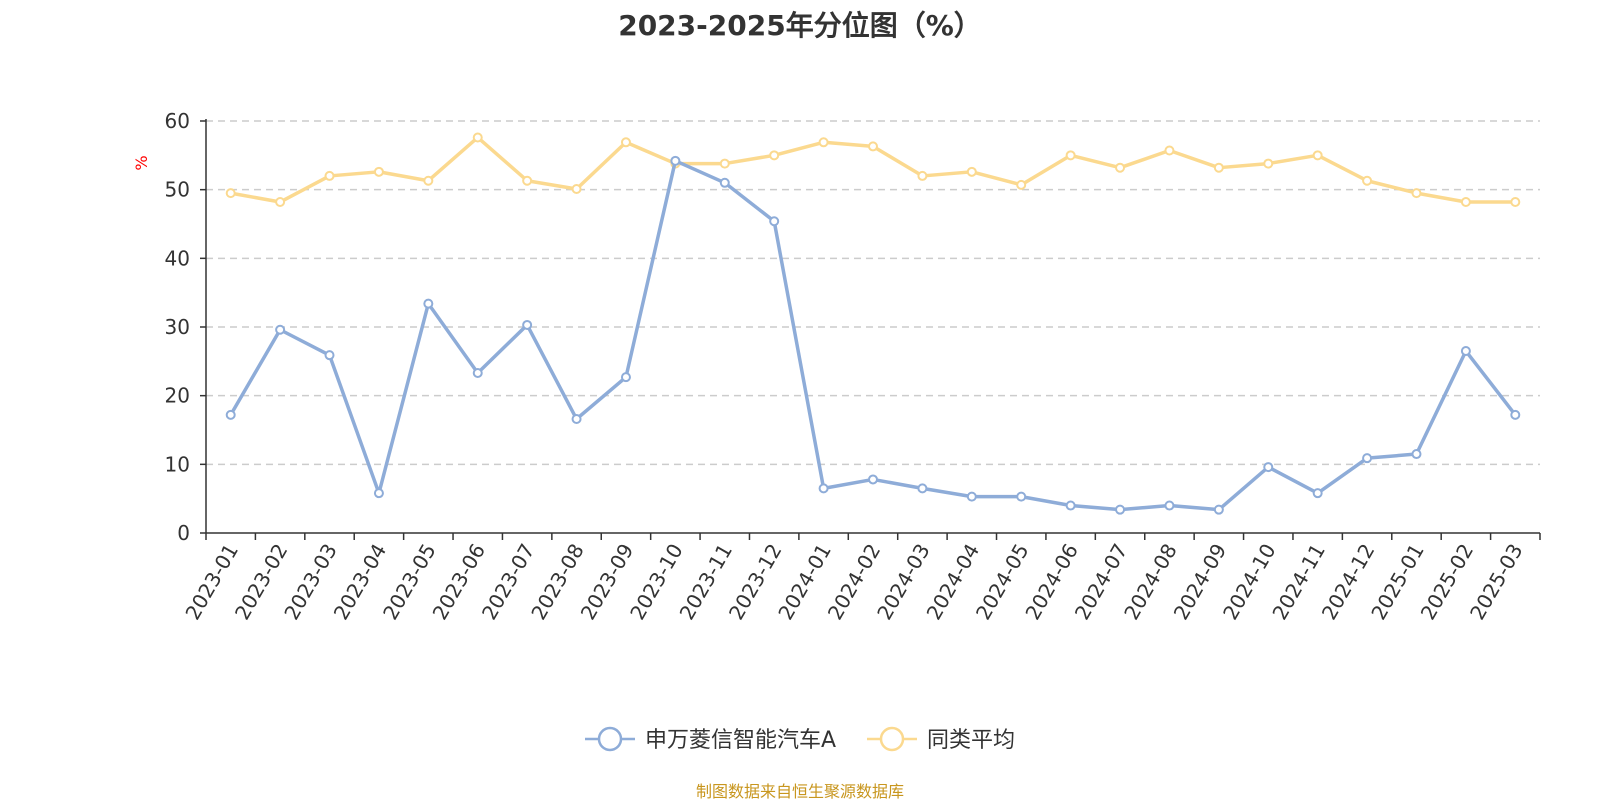 Image resolution: width=1600 pixels, height=802 pixels. I want to click on y-tick-label: 50, so click(177, 190).